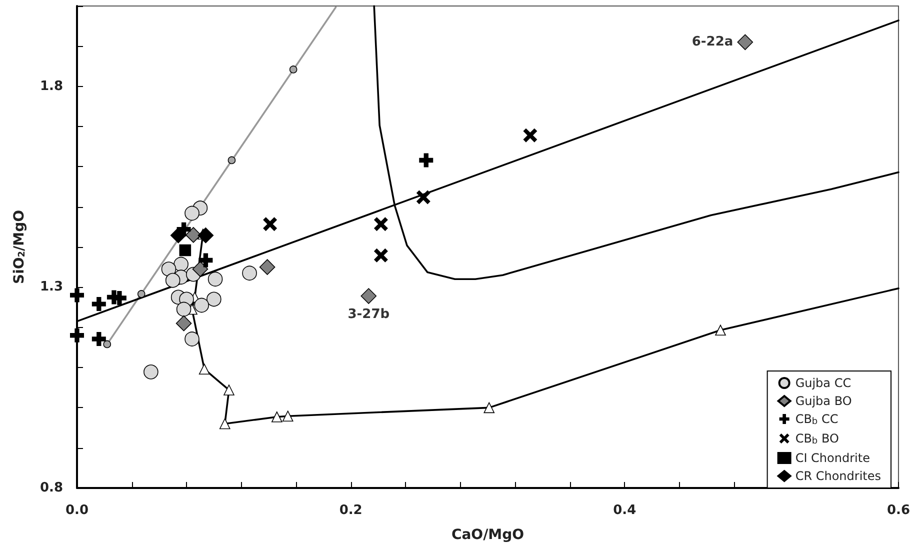  Describe the element at coordinates (350, 510) in the screenshot. I see `x-tick-label: 0.2` at that location.